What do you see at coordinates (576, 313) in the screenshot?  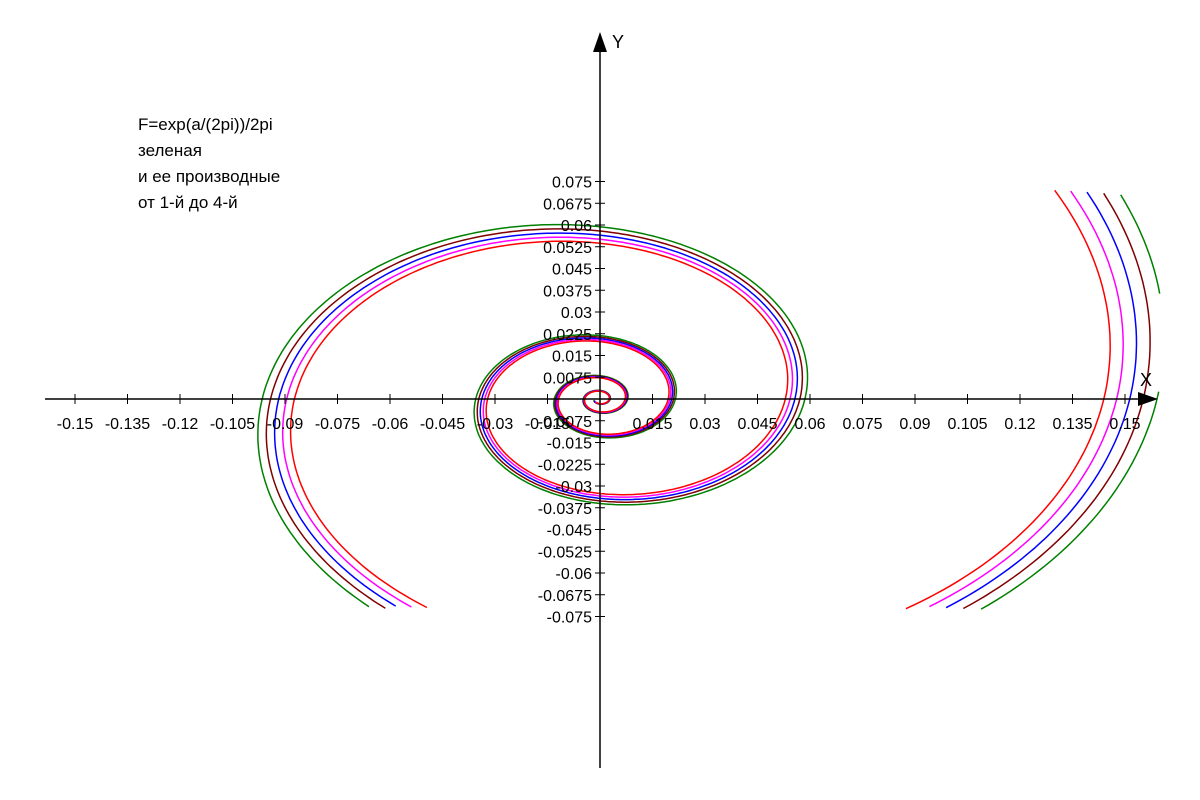 I see `y-tick-label: 0.03` at bounding box center [576, 313].